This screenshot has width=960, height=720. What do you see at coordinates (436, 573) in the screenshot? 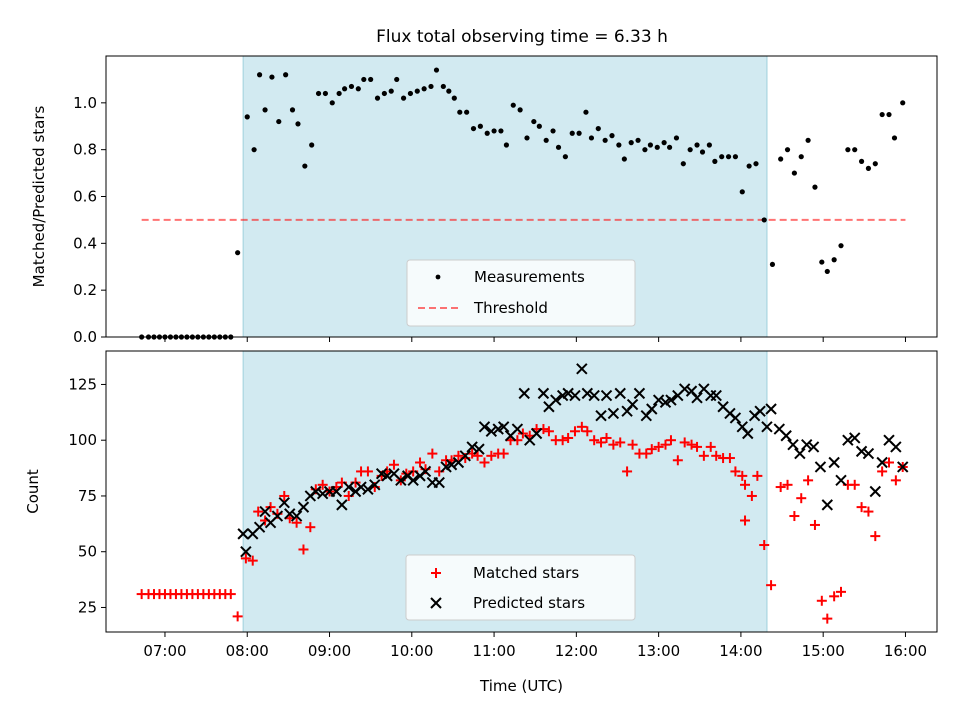
I see `legend-matched-glyph` at bounding box center [436, 573].